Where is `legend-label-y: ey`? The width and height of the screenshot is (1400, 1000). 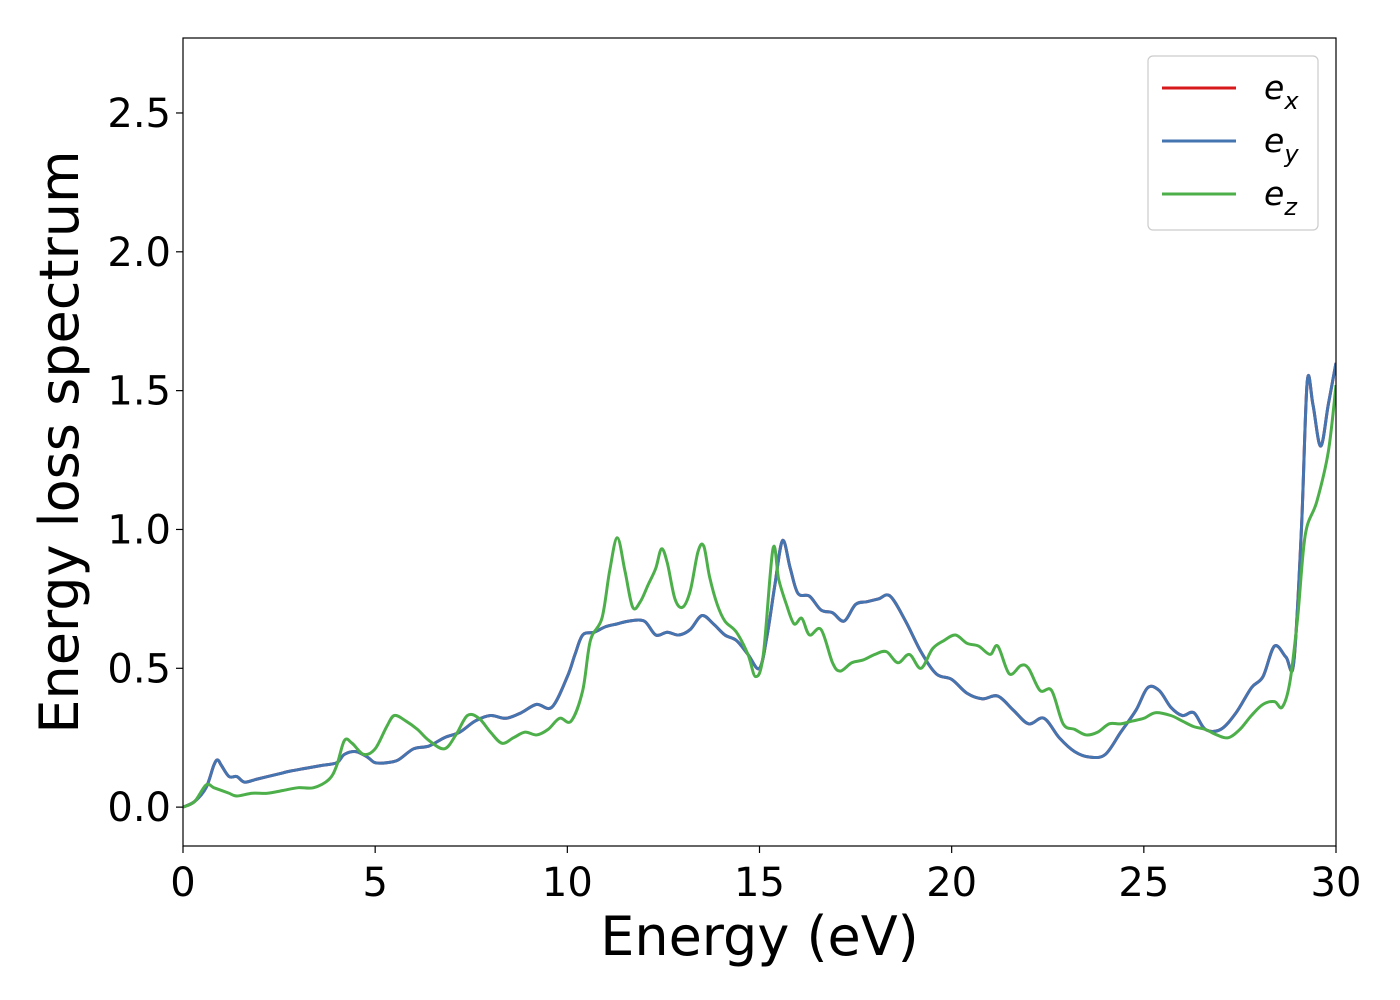 legend-label-y: ey is located at coordinates (1281, 144).